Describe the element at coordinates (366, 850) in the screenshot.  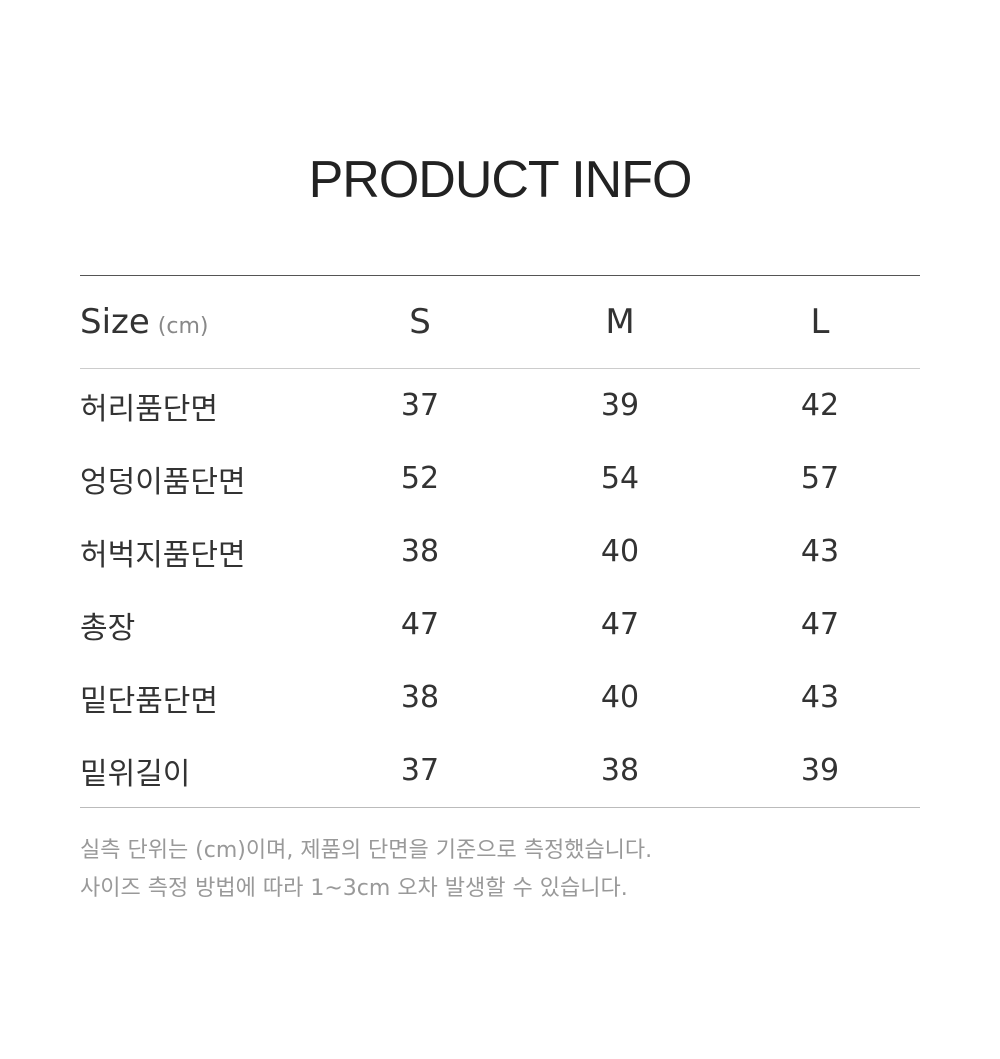
I see `note-line: 실측 단위는 (cm)이며, 제품의 단면을 기준으로 측정했습니다.` at that location.